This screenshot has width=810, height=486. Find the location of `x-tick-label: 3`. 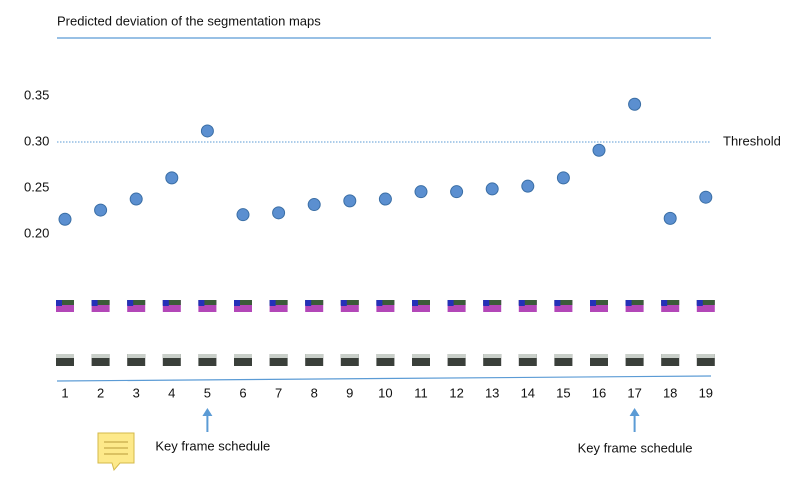

x-tick-label: 3 is located at coordinates (136, 392).